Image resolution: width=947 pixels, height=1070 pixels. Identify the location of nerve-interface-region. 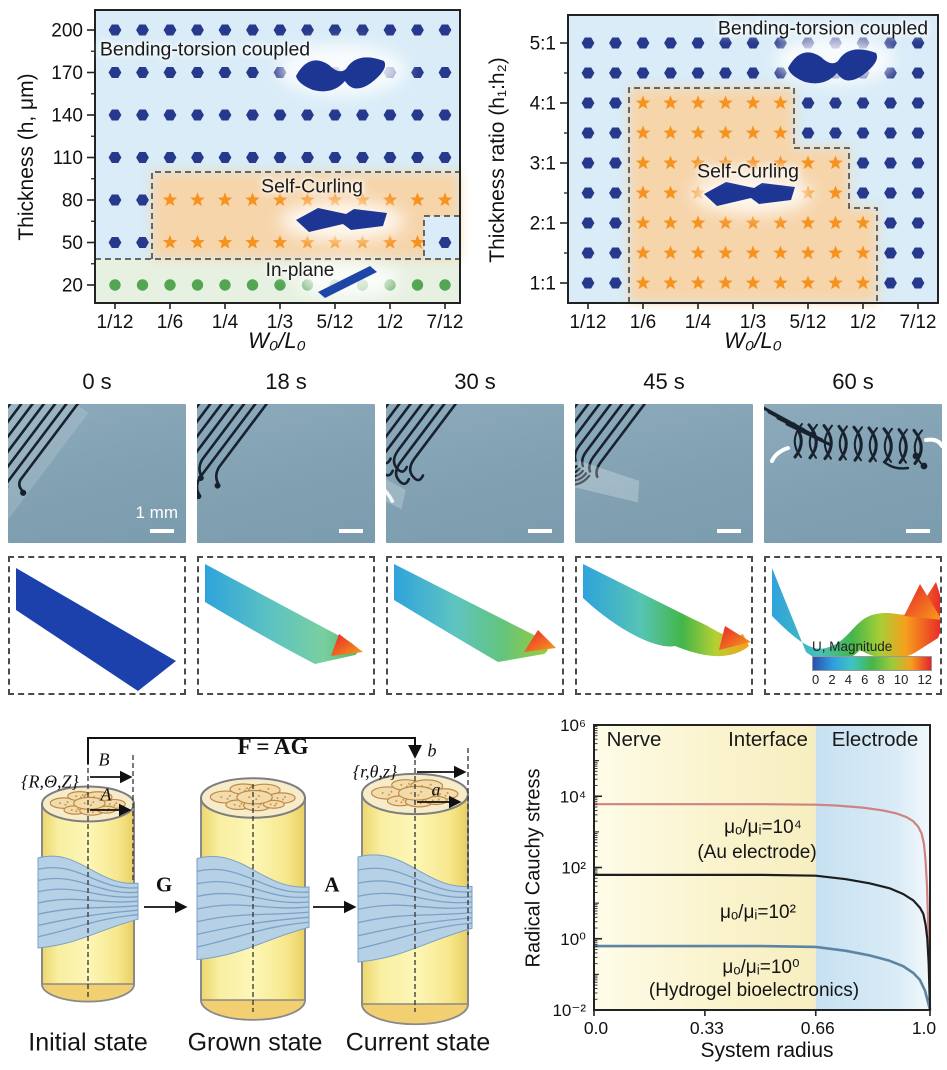
(705, 867).